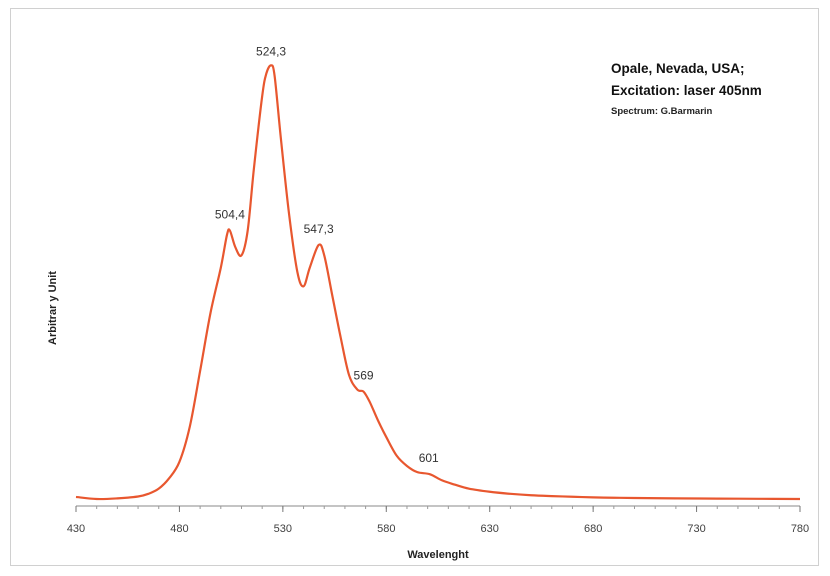 This screenshot has height=576, width=830. What do you see at coordinates (53, 308) in the screenshot?
I see `y-axis-title: Arbitrar y Unit` at bounding box center [53, 308].